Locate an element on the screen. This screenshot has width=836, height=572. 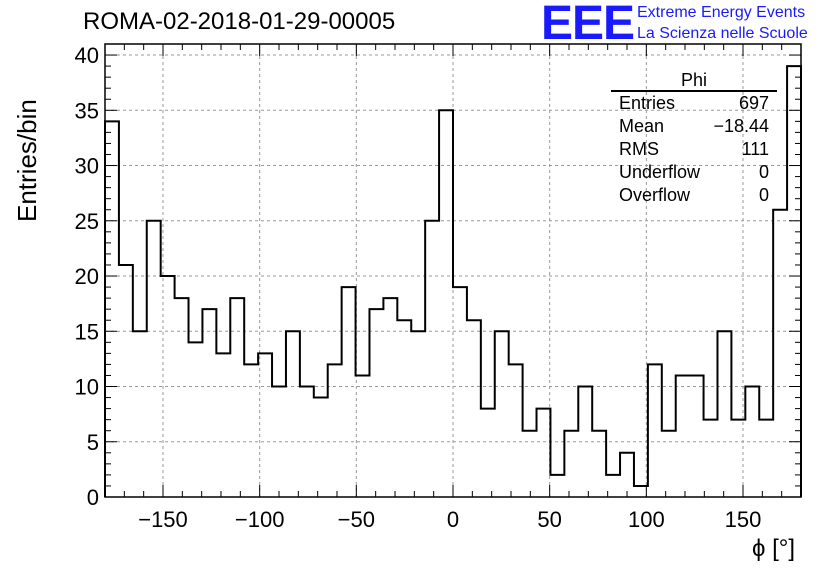
stats-value: 111 is located at coordinates (755, 149).